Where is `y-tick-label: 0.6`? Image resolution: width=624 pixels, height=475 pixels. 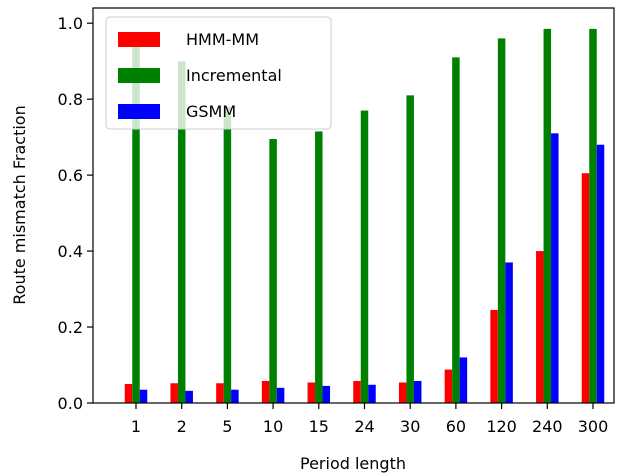
y-tick-label: 0.6 is located at coordinates (70, 175).